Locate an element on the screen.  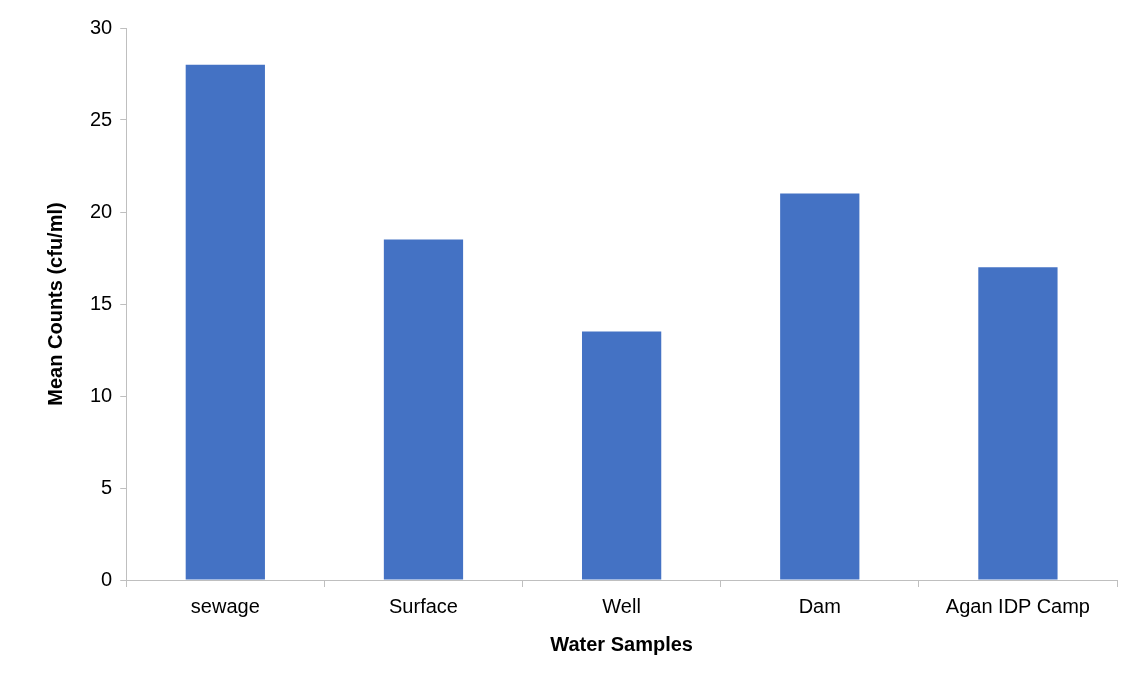
y-tick-label: 15 is located at coordinates (101, 302).